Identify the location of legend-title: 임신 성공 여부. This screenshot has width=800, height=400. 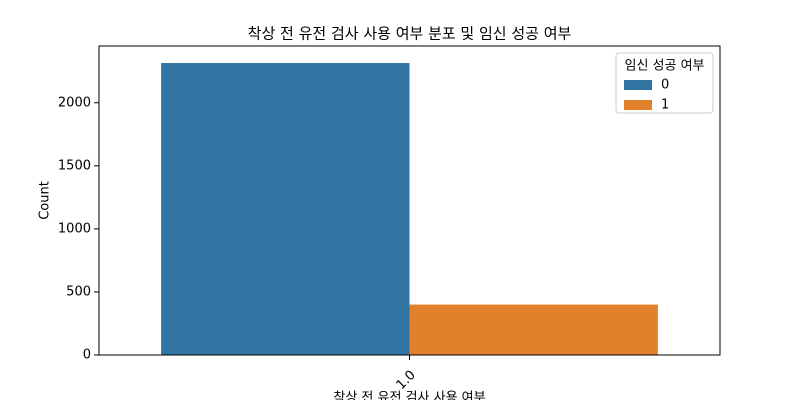
(664, 66).